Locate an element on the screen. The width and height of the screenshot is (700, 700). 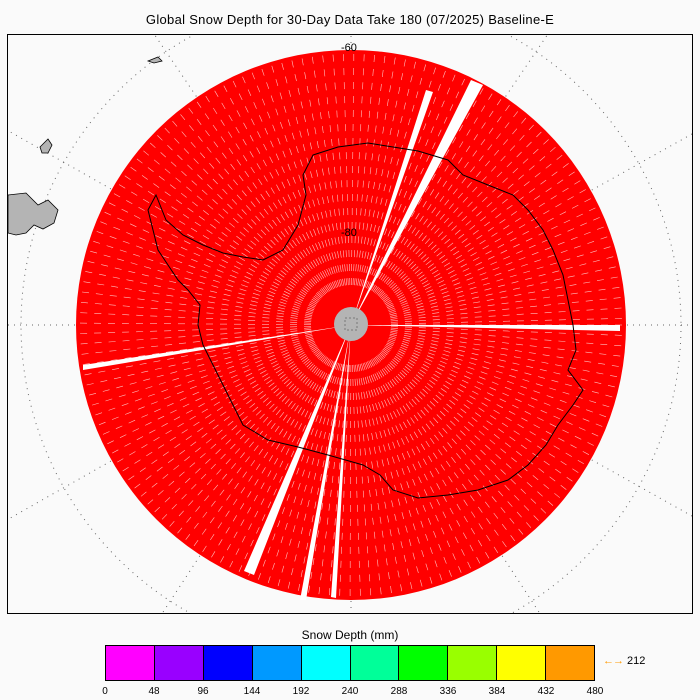
colorbar-max: ←→ 212 is located at coordinates (624, 661).